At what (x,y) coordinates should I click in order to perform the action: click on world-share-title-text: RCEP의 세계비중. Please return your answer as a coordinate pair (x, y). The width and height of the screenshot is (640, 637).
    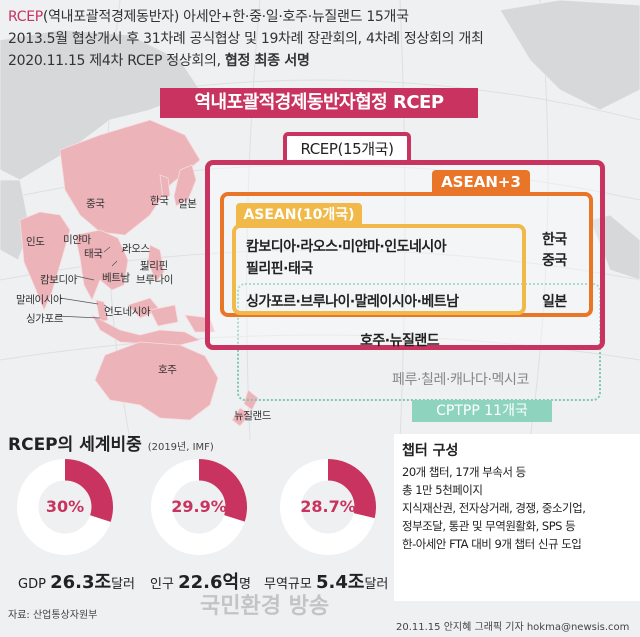
    Looking at the image, I should click on (75, 445).